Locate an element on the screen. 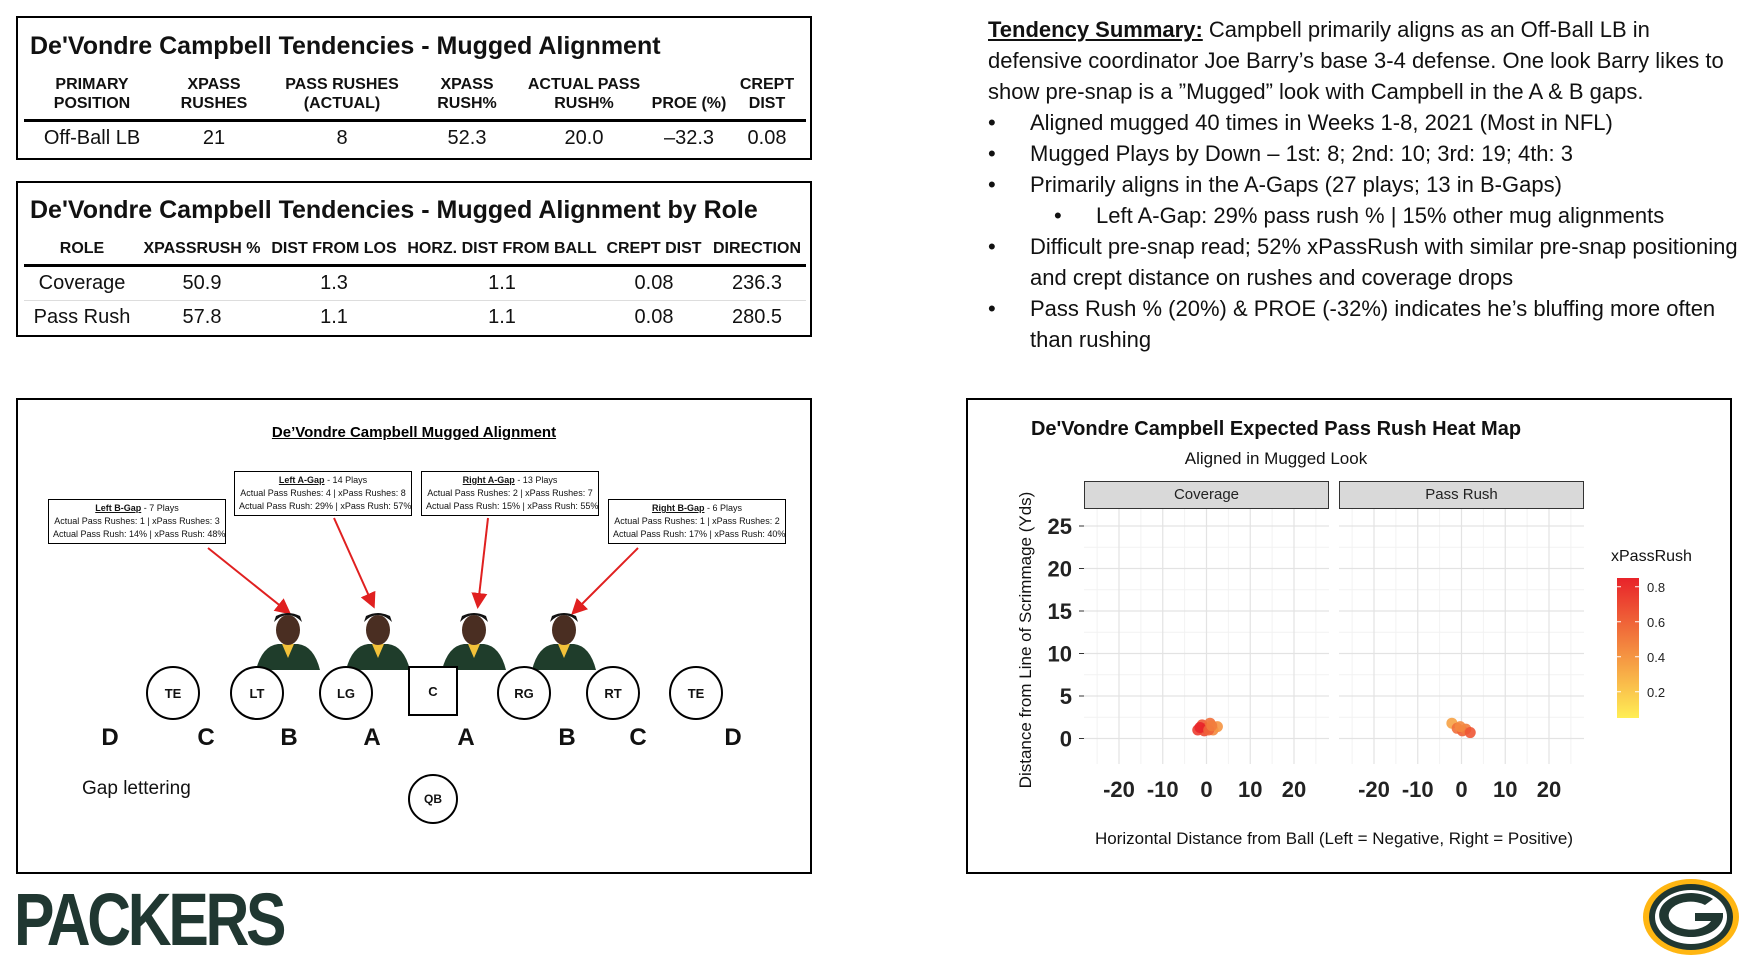 This screenshot has height=961, width=1753. table-cell: Coverage is located at coordinates (82, 283).